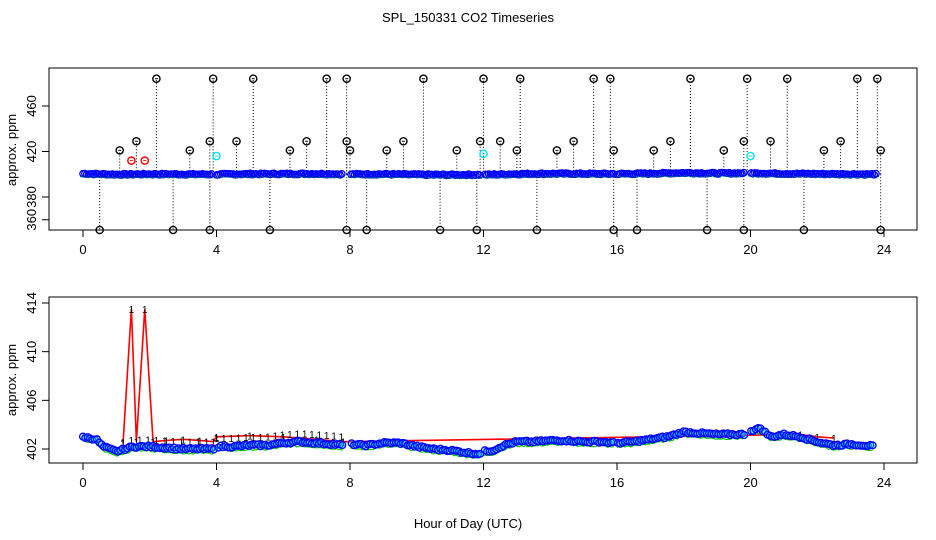 The height and width of the screenshot is (540, 936). What do you see at coordinates (468, 17) in the screenshot?
I see `chart-title: SPL_150331 CO2 Timeseries` at bounding box center [468, 17].